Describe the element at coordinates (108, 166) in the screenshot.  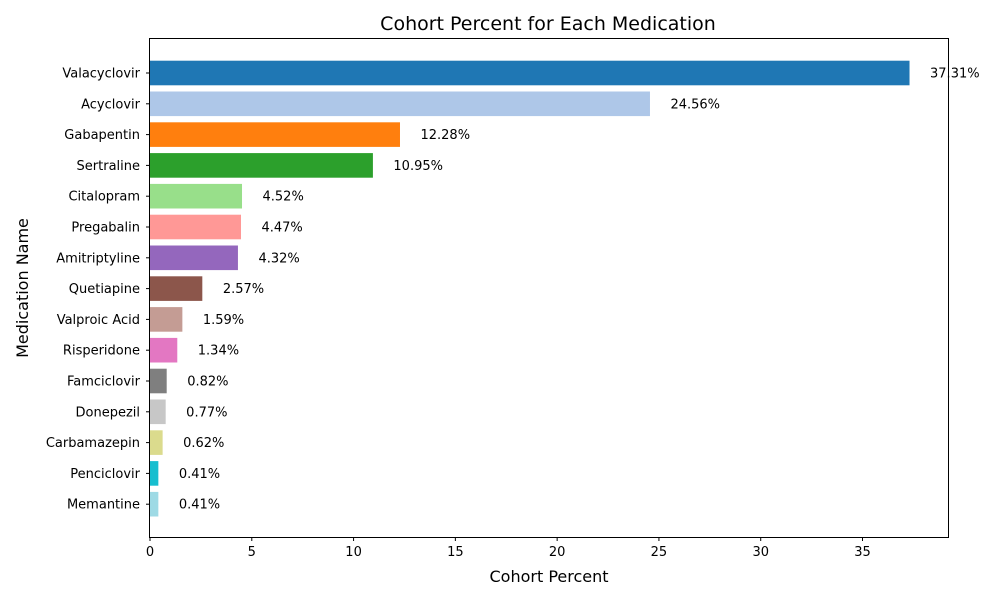
I see `y-tick-label: Sertraline` at that location.